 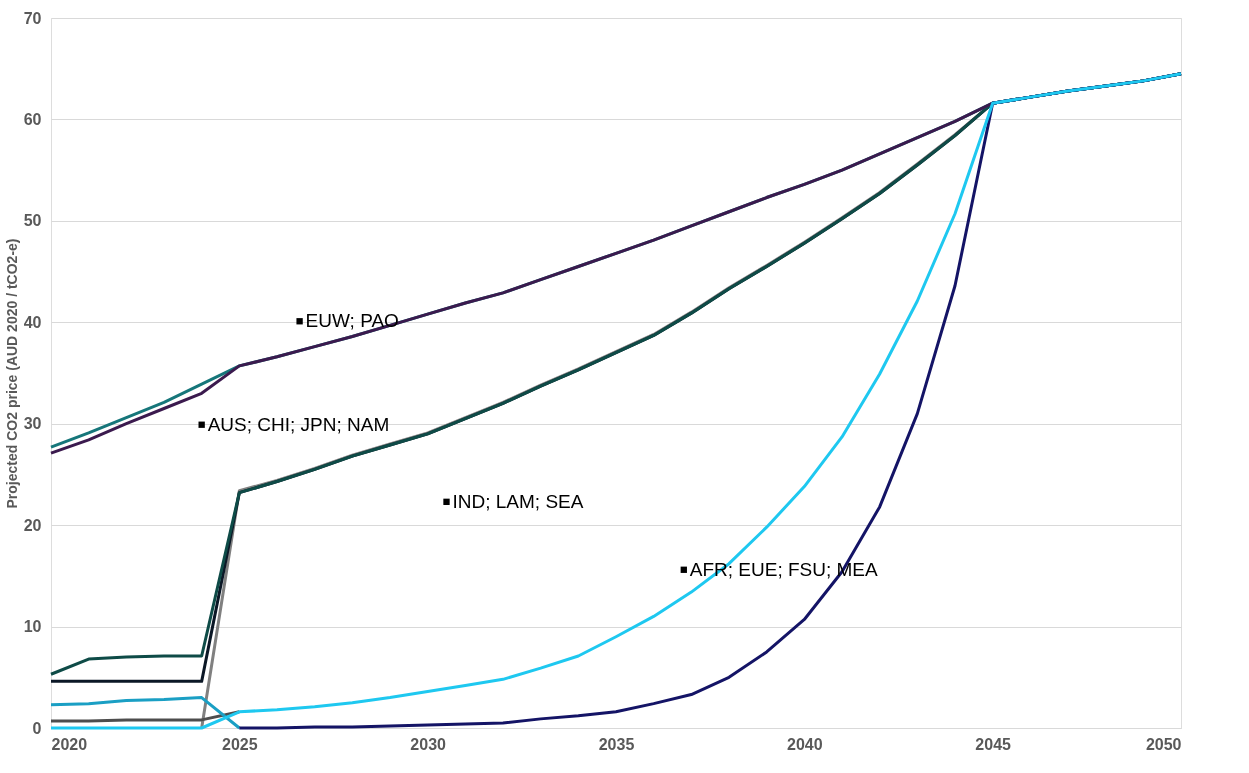 I want to click on y-tick-label: 10, so click(x=32, y=627).